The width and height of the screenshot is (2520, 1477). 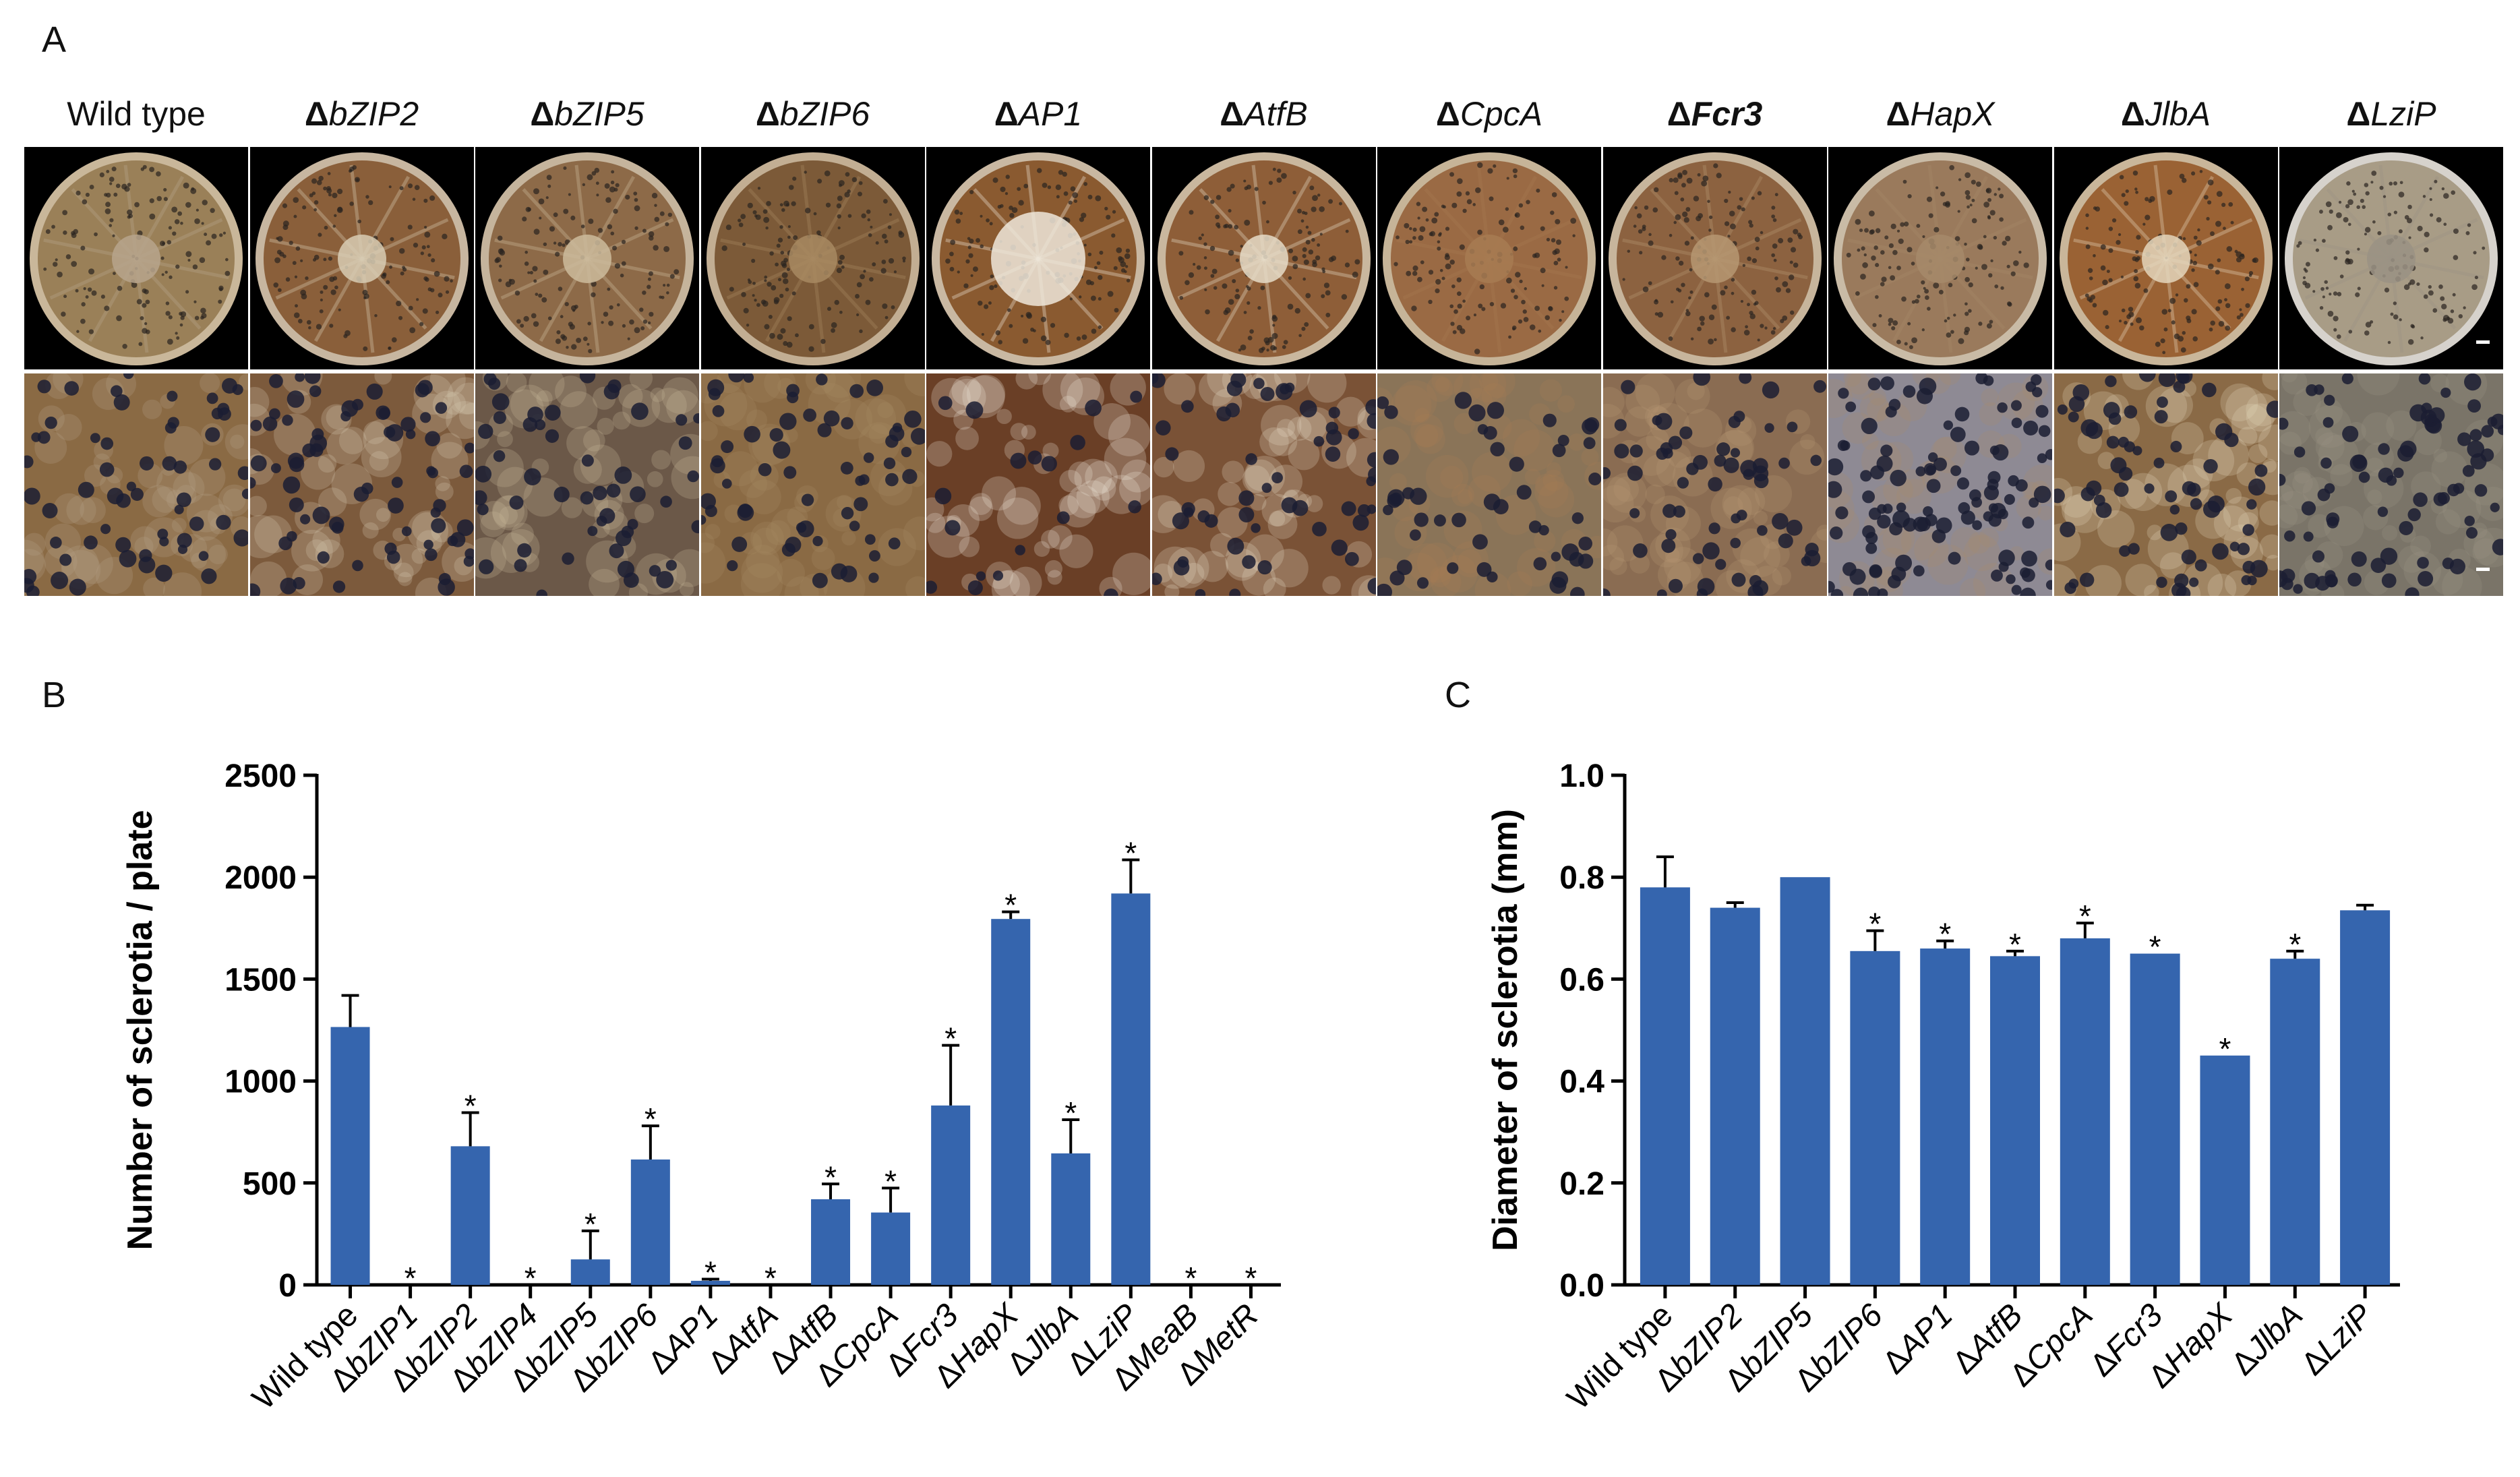 I want to click on plate-photo-jlba, so click(x=2165, y=258).